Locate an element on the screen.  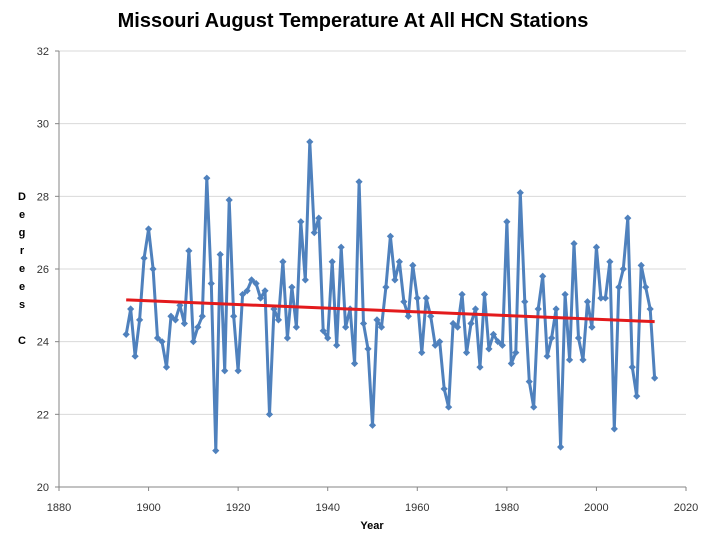
x-tick-label-2000: 2000 is located at coordinates (596, 508).